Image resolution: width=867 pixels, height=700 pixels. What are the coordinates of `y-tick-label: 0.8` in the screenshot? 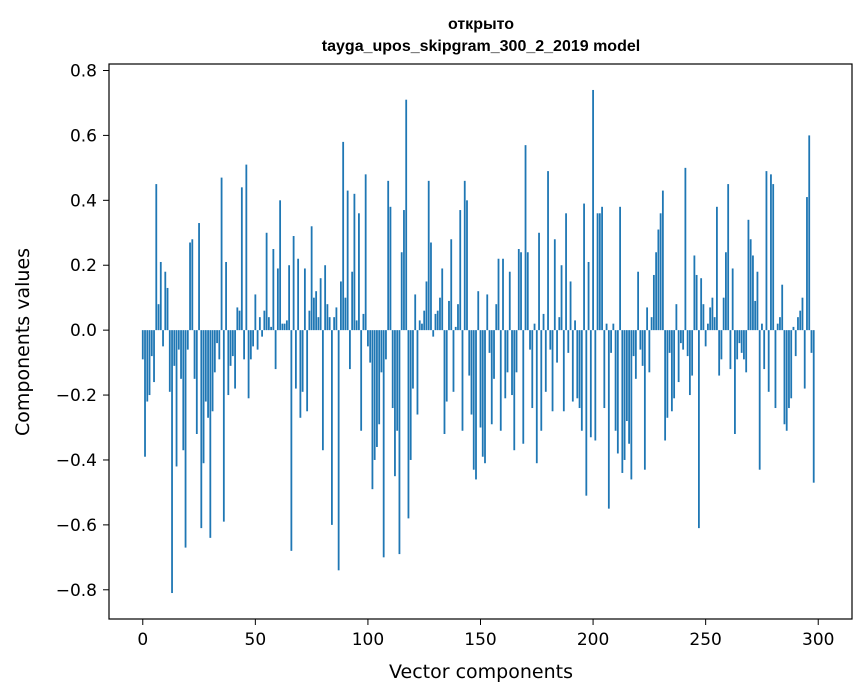 It's located at (83, 71).